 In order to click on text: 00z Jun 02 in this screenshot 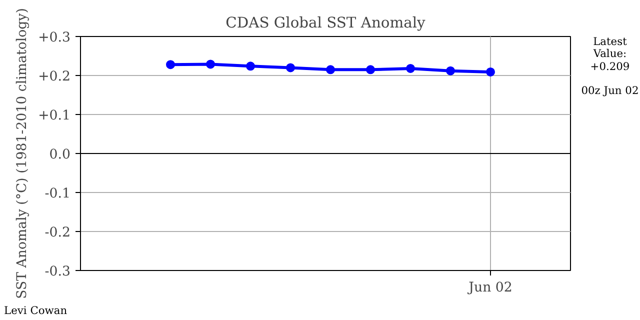, I will do `click(610, 91)`.